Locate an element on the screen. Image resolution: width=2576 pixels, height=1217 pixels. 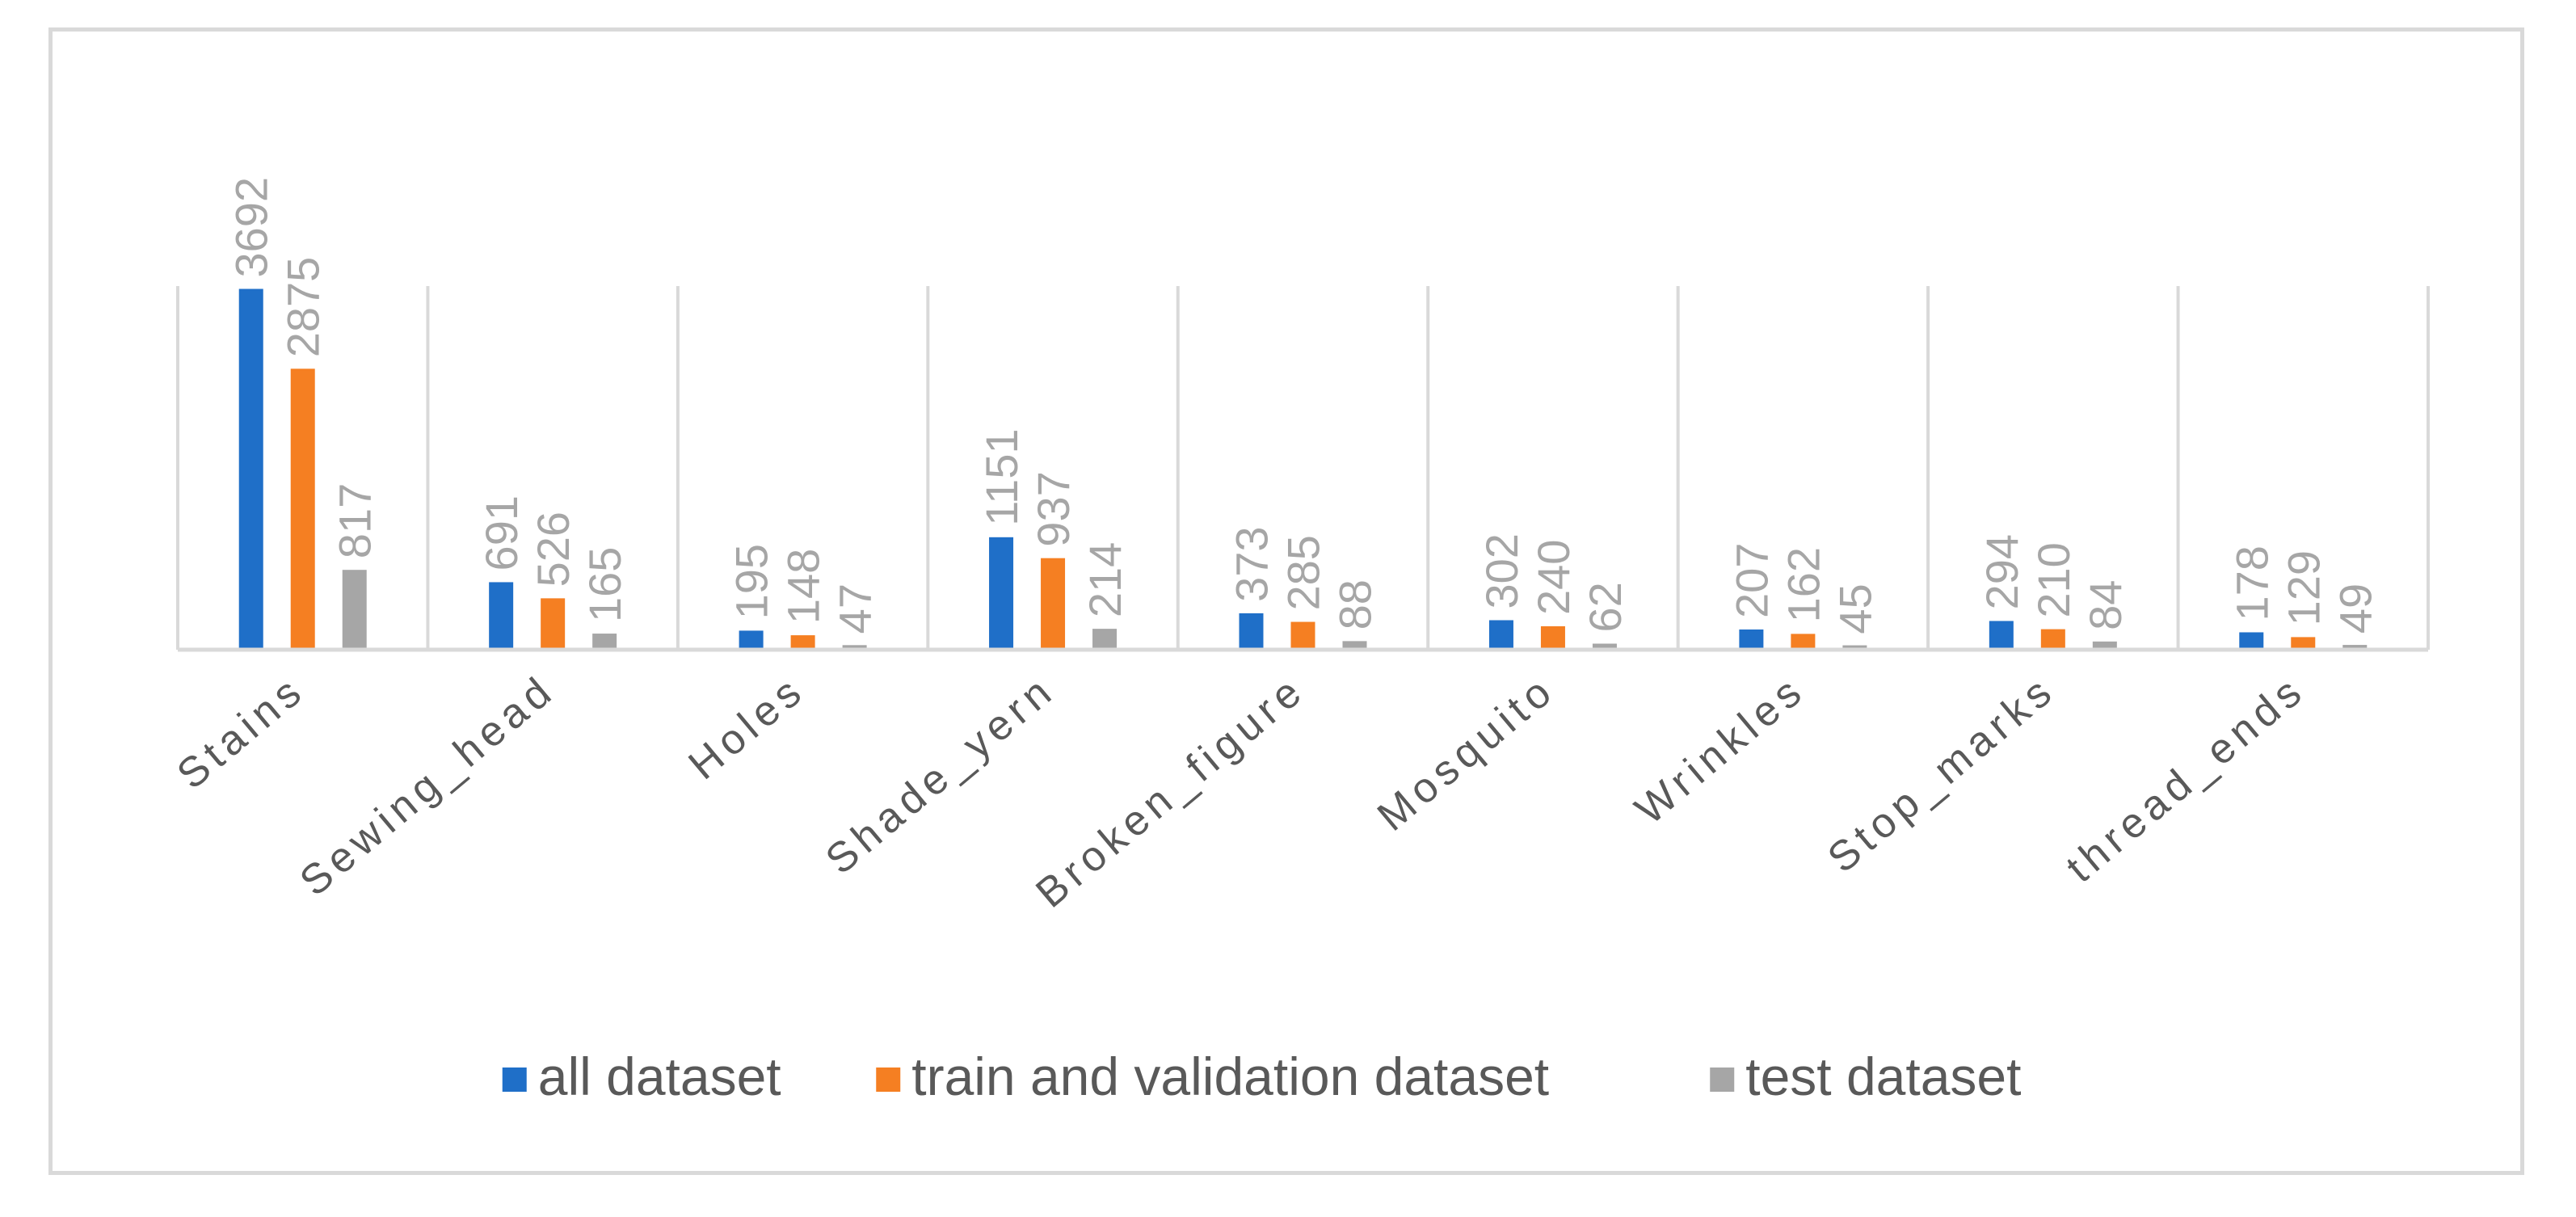
bar-test-dataset-stains is located at coordinates (354, 610).